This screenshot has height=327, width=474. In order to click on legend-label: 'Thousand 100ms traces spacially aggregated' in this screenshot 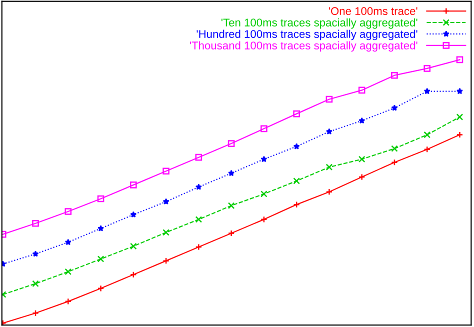, I will do `click(304, 46)`.